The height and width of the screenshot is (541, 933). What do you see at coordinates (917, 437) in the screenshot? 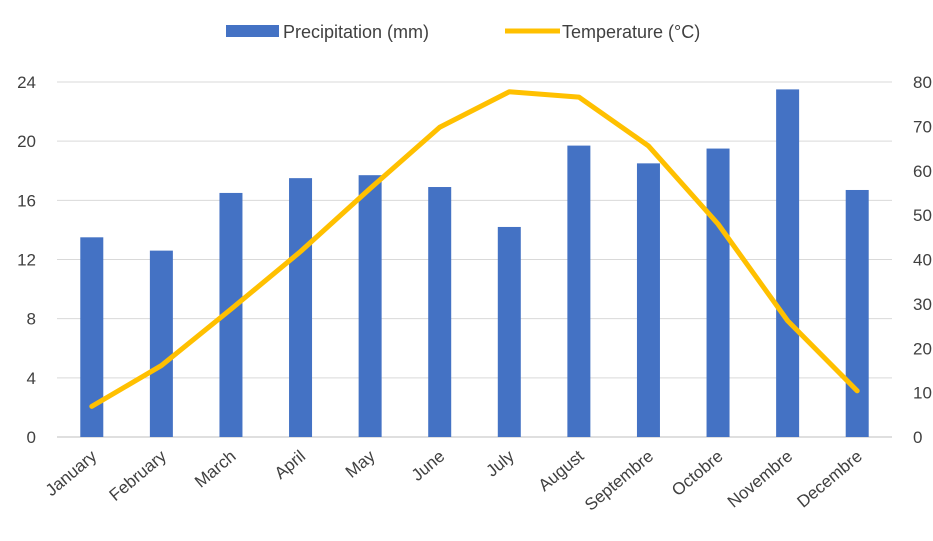
I see `right-tick-label: 0` at bounding box center [917, 437].